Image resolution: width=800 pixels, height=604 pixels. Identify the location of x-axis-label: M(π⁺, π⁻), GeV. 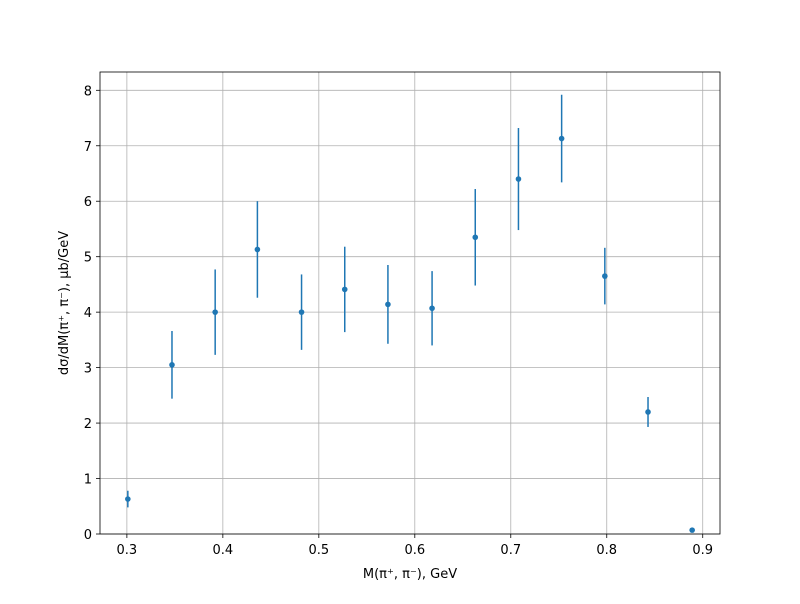
(410, 574).